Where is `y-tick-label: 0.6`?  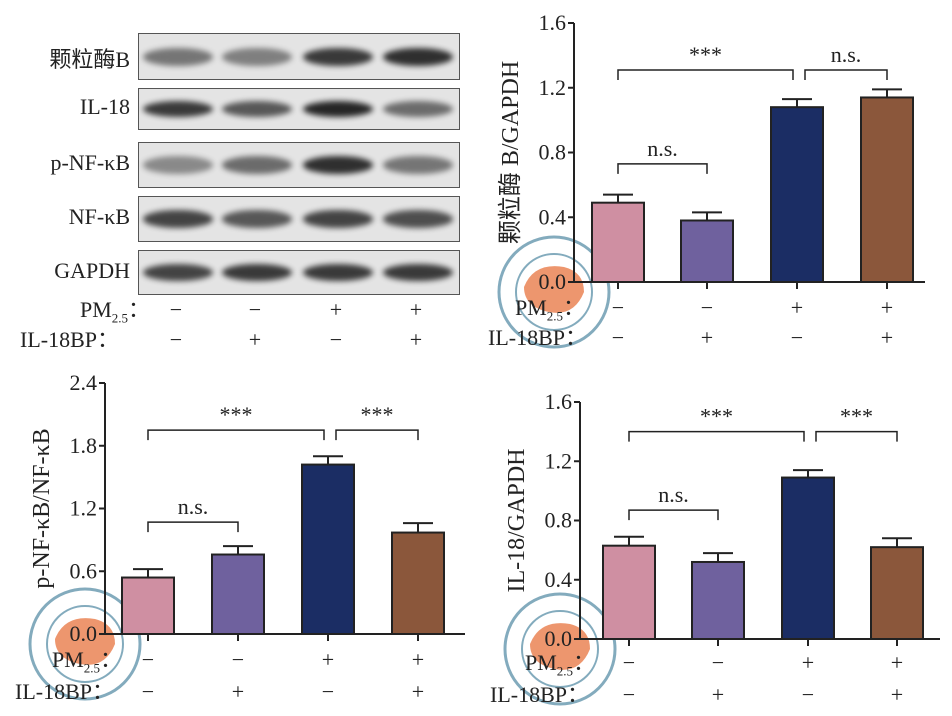
y-tick-label: 0.6 is located at coordinates (84, 570).